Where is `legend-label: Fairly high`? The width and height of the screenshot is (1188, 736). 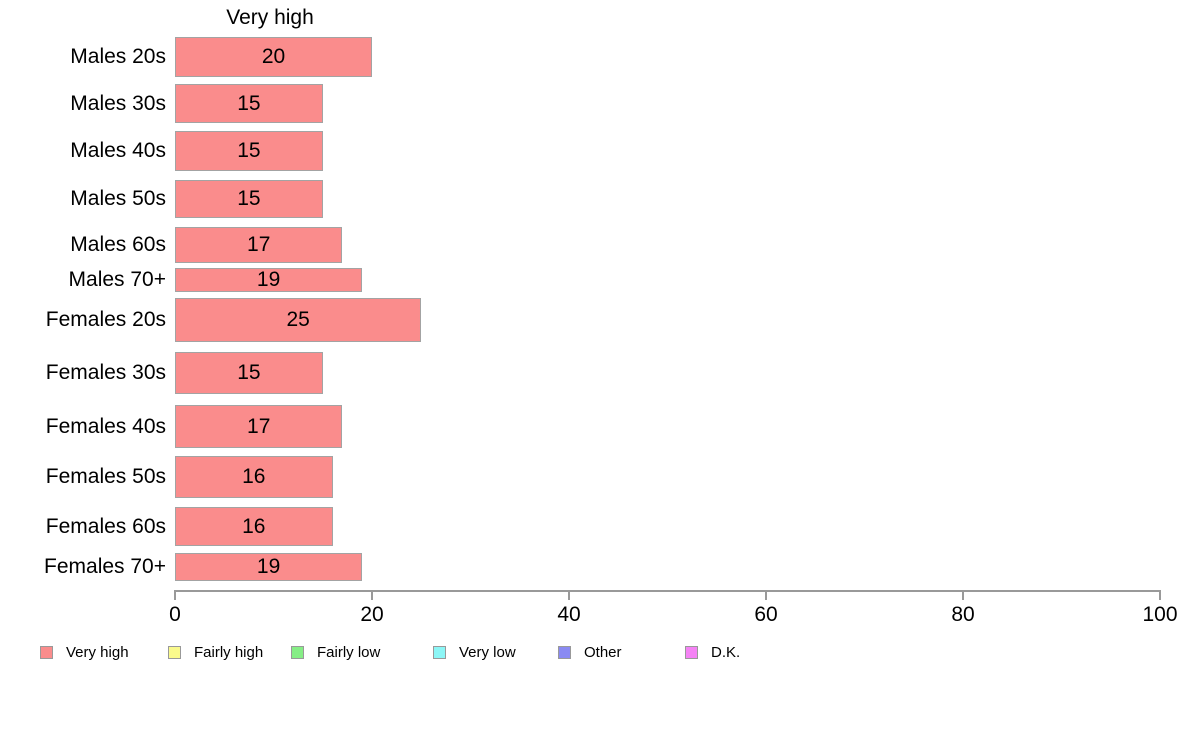
legend-label: Fairly high is located at coordinates (229, 652).